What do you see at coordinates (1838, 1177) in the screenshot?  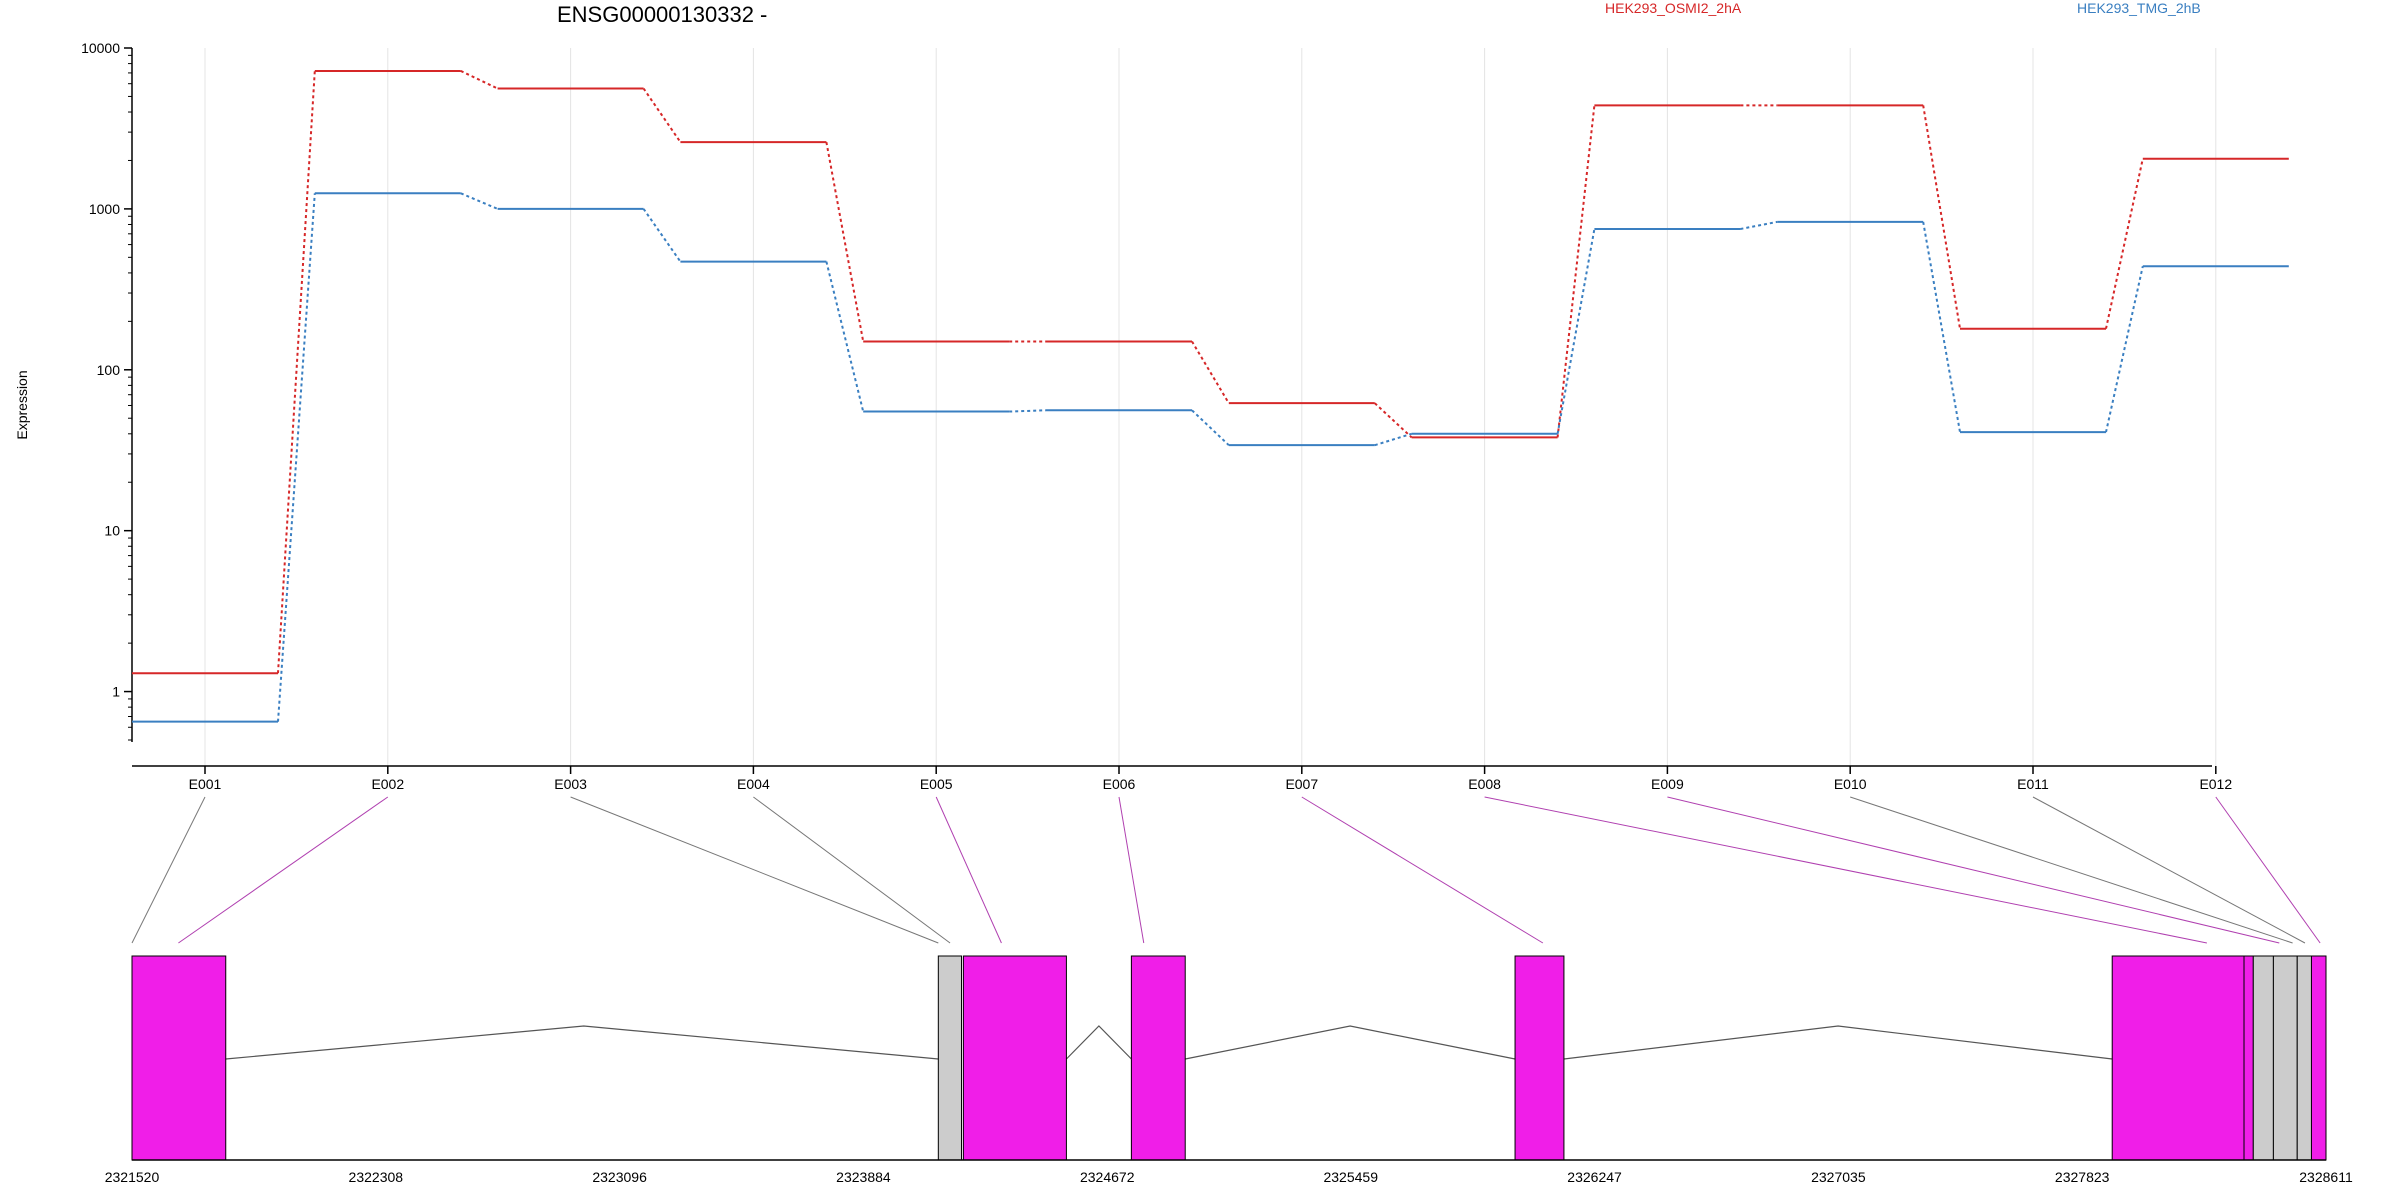 I see `genomic-coordinate-label: 2327035` at bounding box center [1838, 1177].